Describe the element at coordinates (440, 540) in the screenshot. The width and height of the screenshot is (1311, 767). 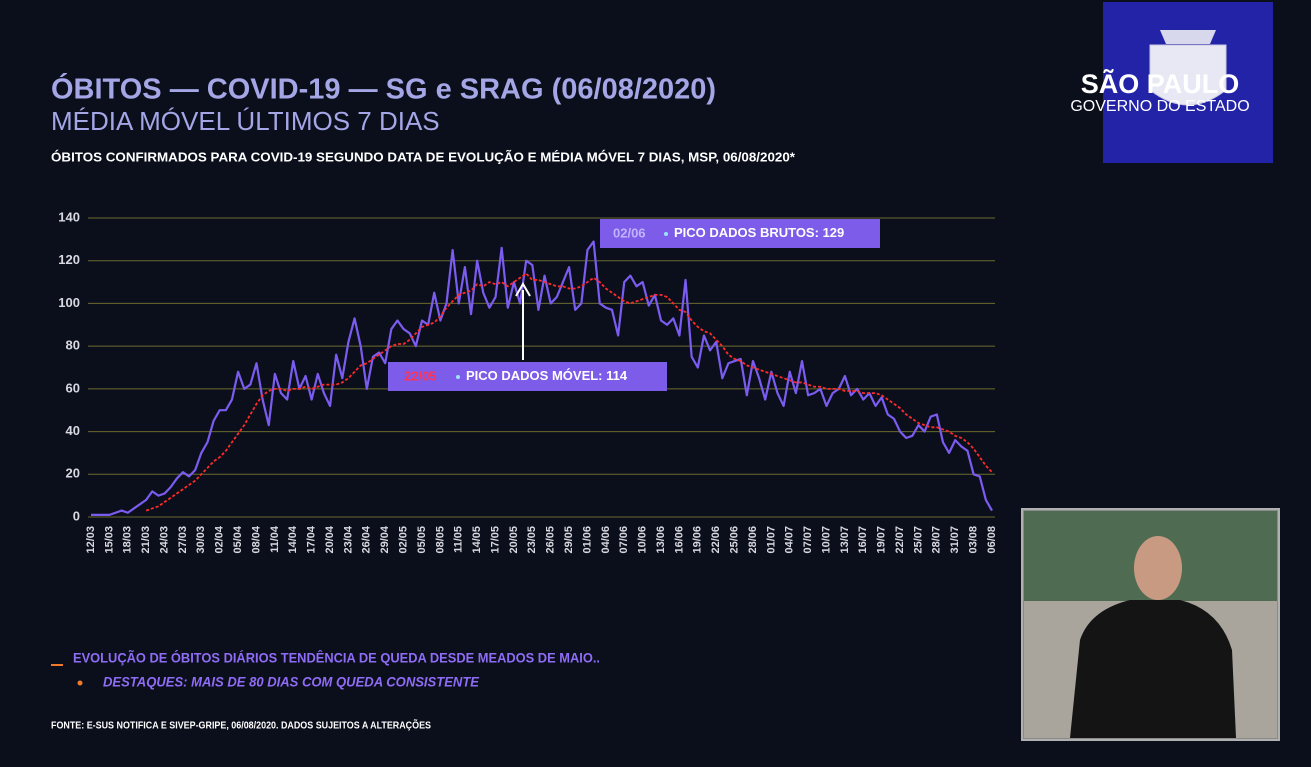
I see `x-tick-label: 08/05` at that location.